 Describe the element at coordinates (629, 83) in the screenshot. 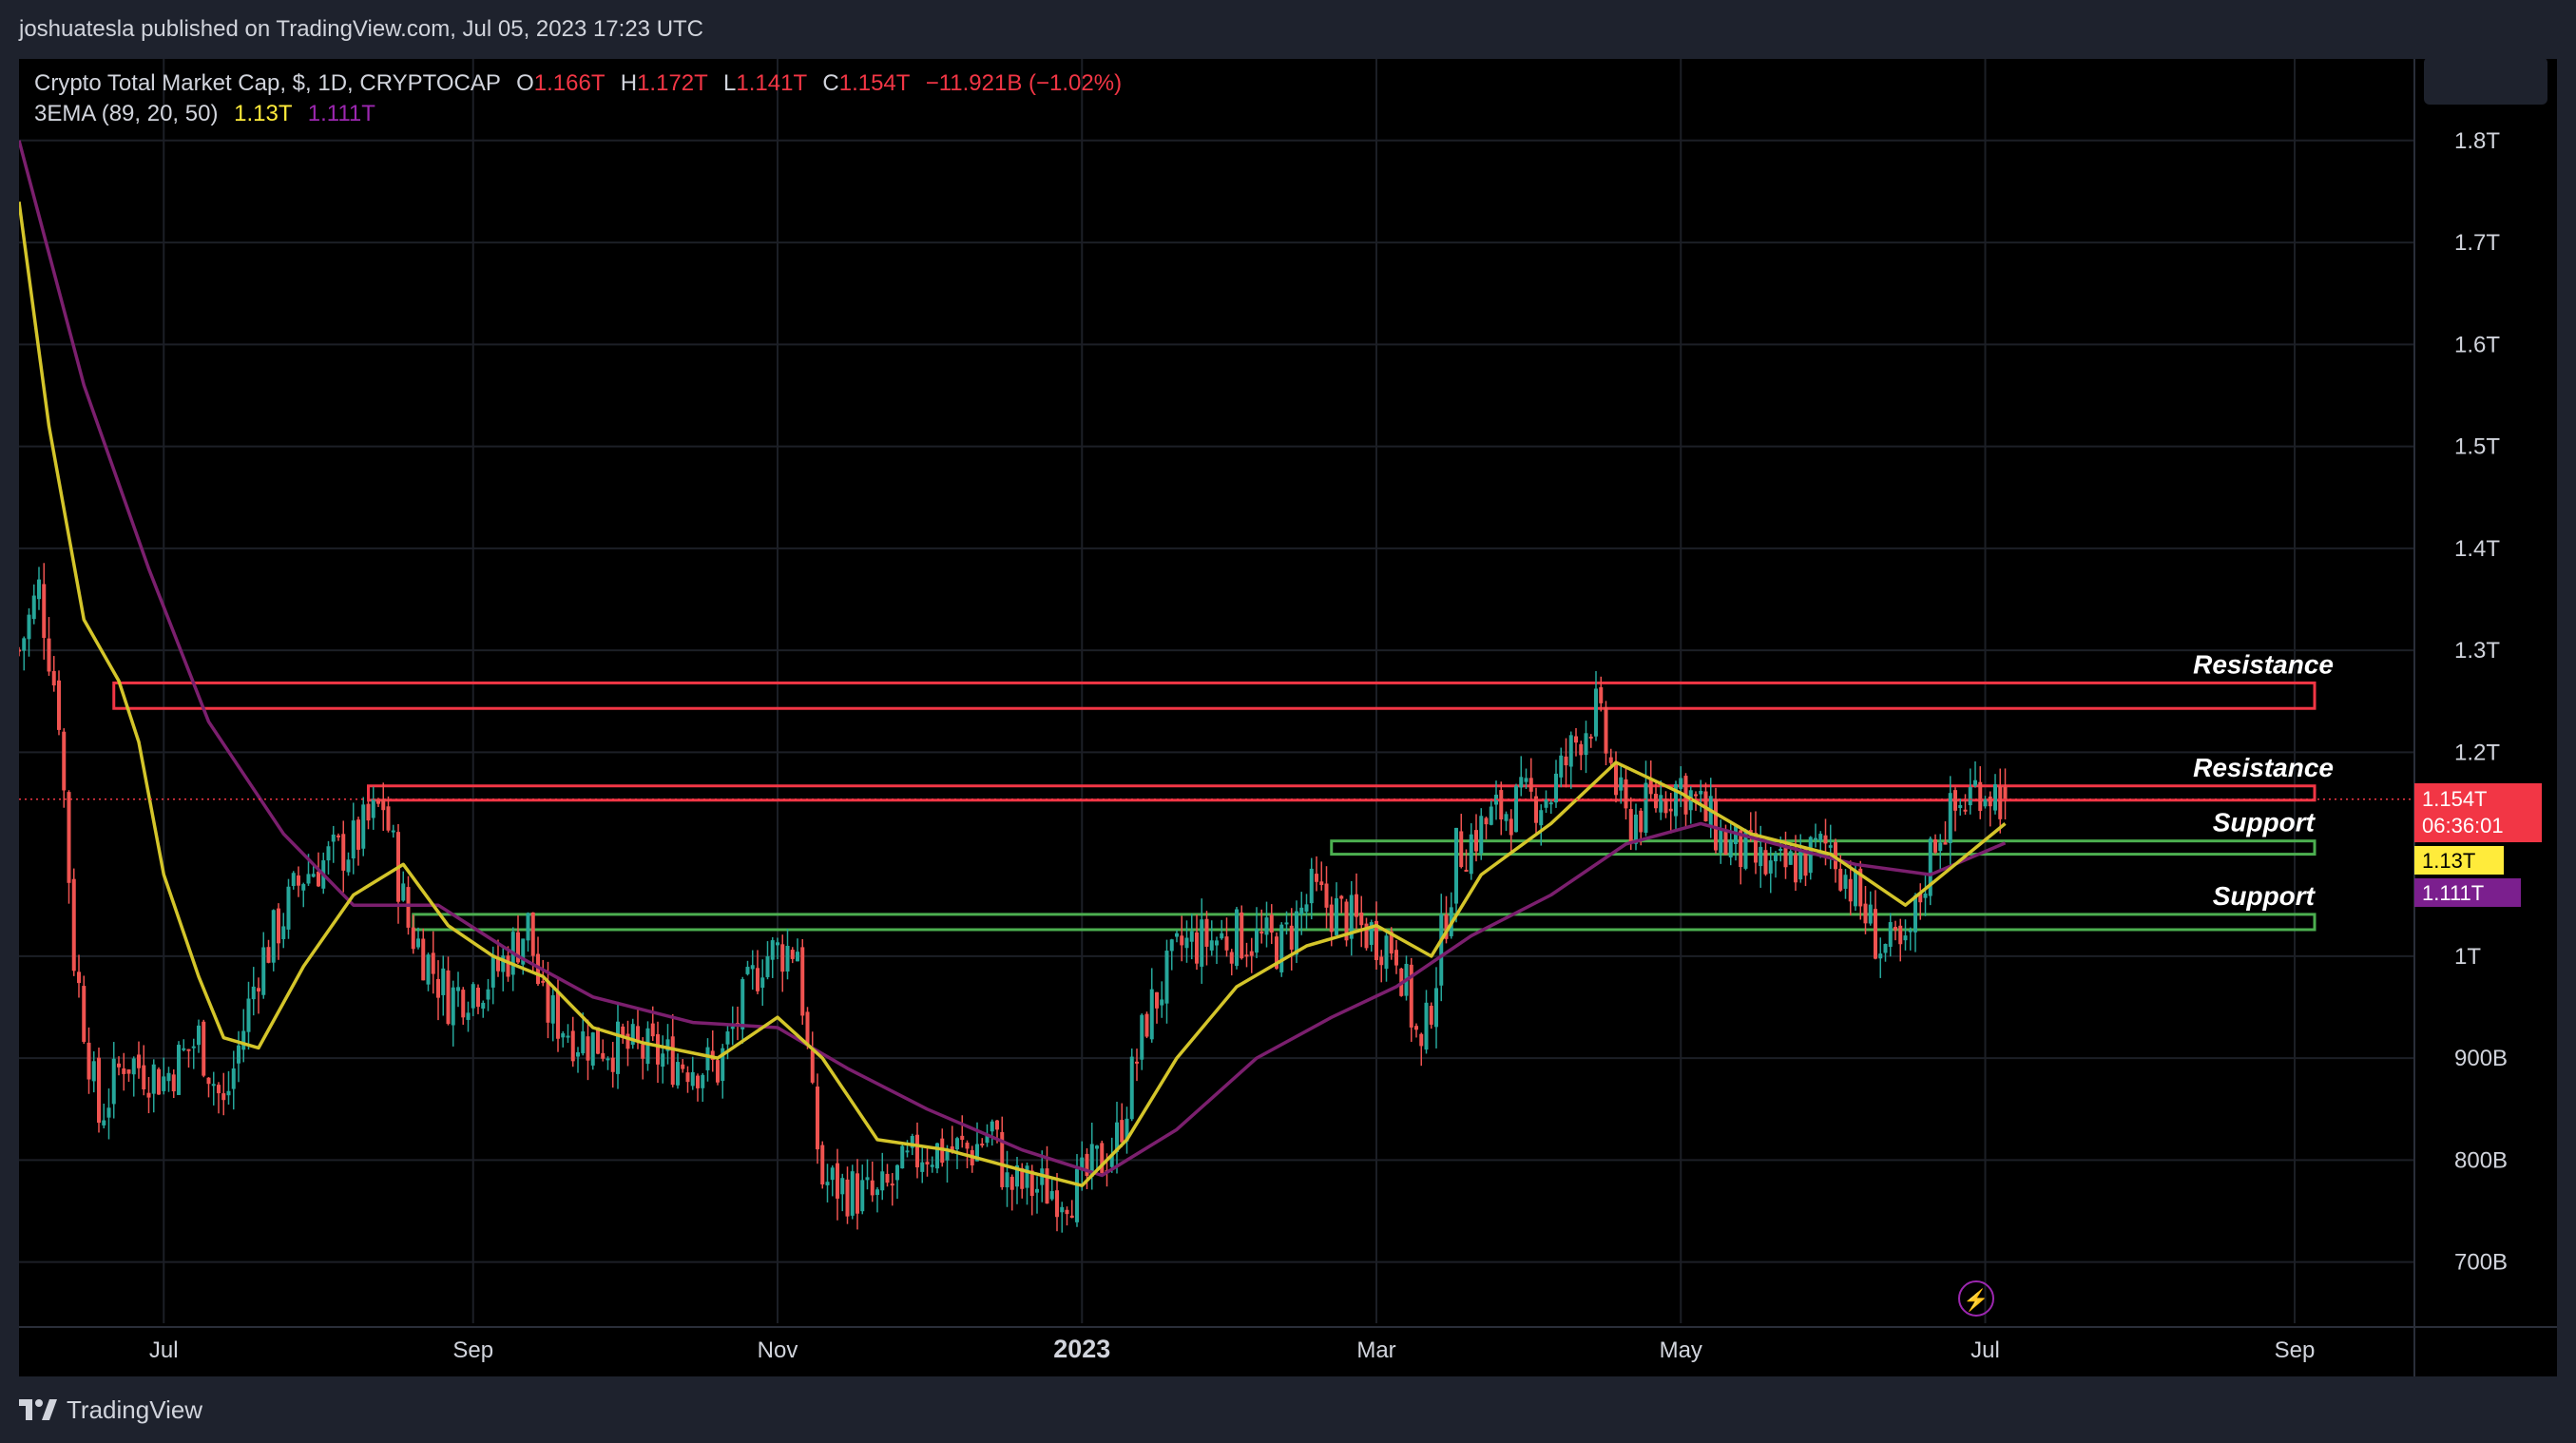

I see `legend-high-label: H` at that location.